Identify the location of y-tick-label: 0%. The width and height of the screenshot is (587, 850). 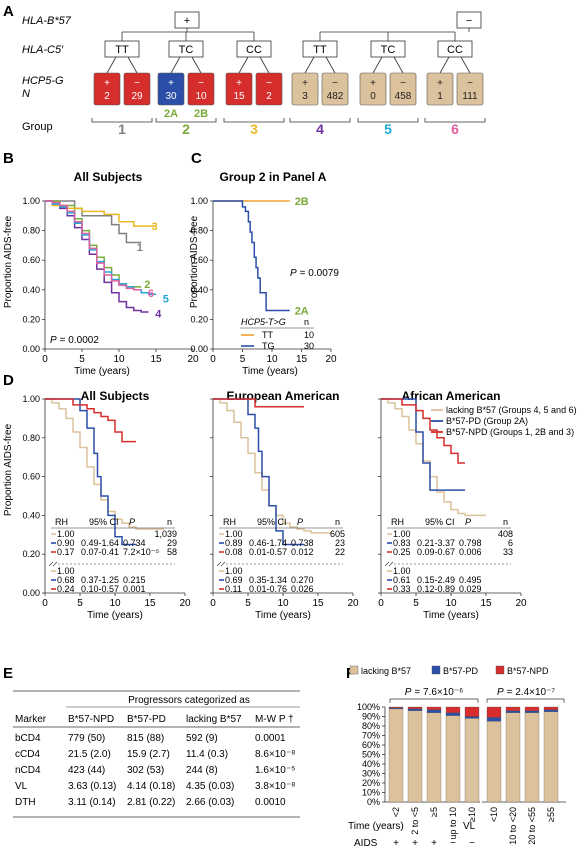
(373, 802).